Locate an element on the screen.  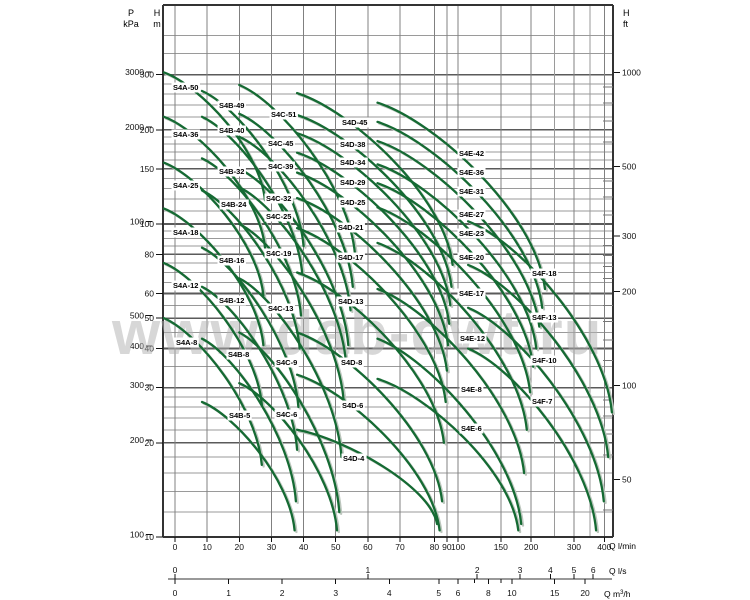
svg-text: 8 is located at coordinates (488, 593).